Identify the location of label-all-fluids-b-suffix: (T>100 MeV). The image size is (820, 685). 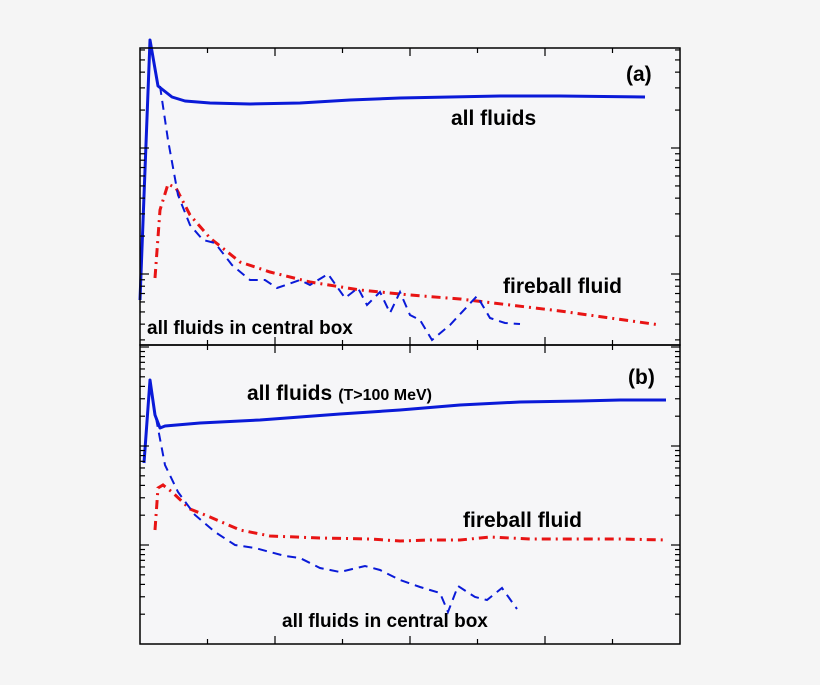
(385, 395).